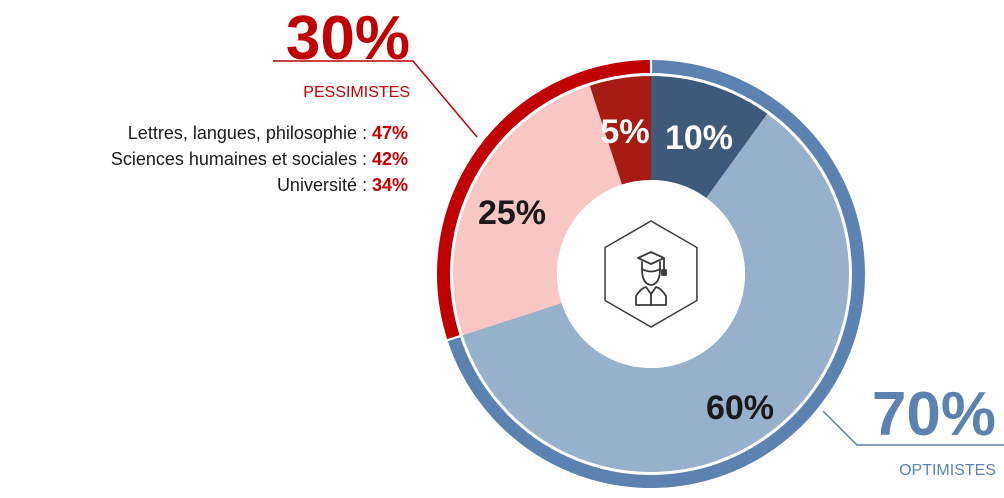 The width and height of the screenshot is (1004, 498). I want to click on breakdown-row-lettres: Lettres, langues, philosophie : 47%, so click(259, 133).